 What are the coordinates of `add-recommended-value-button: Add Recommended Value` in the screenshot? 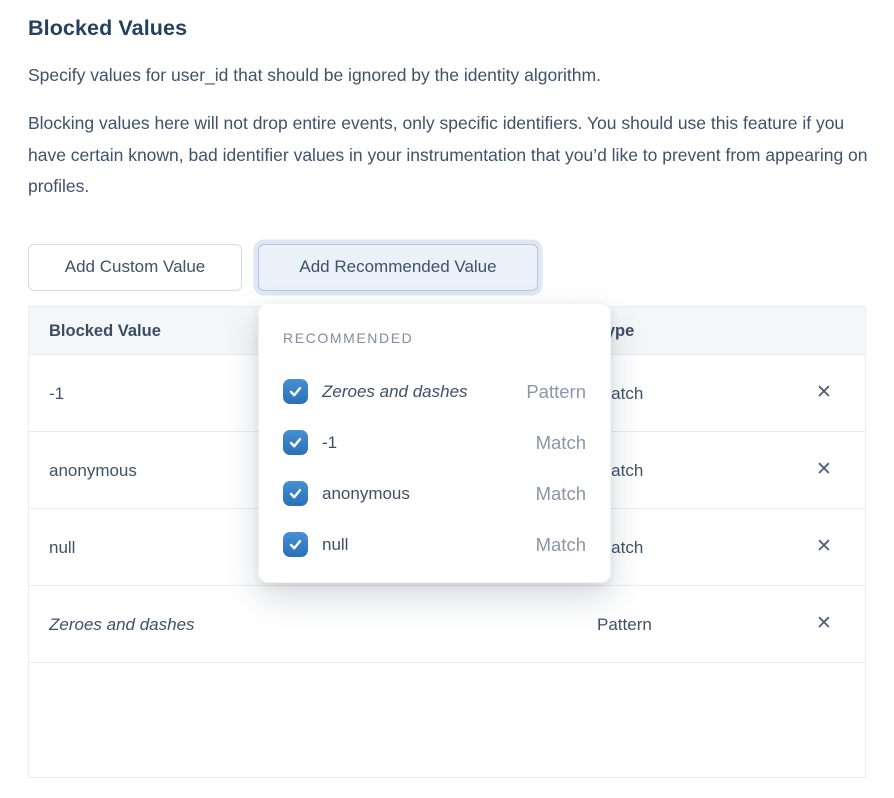 It's located at (398, 267).